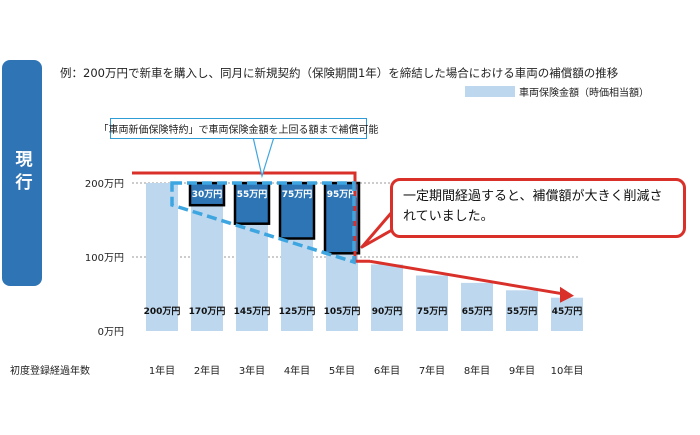 The height and width of the screenshot is (435, 700). What do you see at coordinates (252, 311) in the screenshot?
I see `bar-value-label: 145万円` at bounding box center [252, 311].